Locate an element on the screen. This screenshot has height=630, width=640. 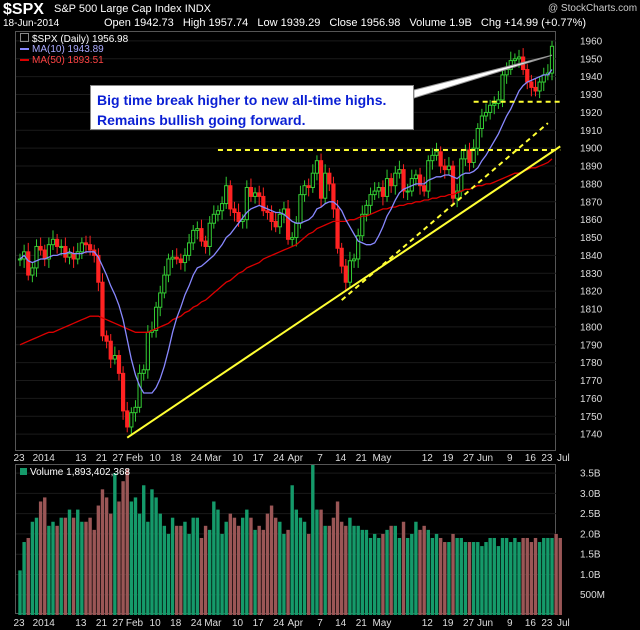
callout-pointer is located at coordinates (483, 76).